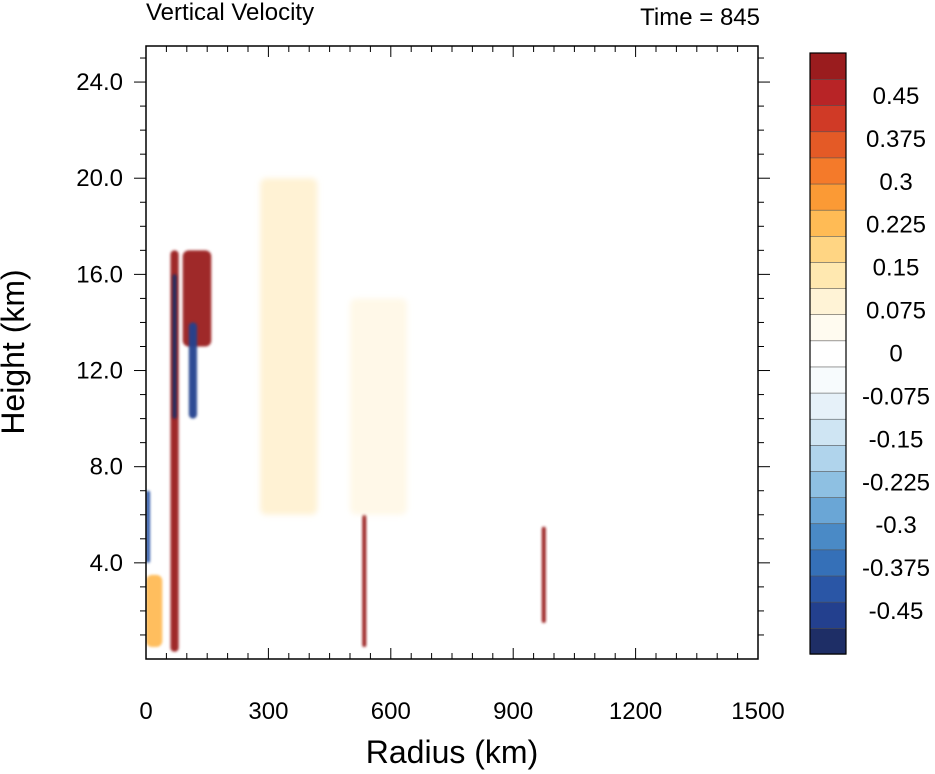 The width and height of the screenshot is (935, 774). Describe the element at coordinates (895, 182) in the screenshot. I see `colorbar-label: 0.3` at that location.